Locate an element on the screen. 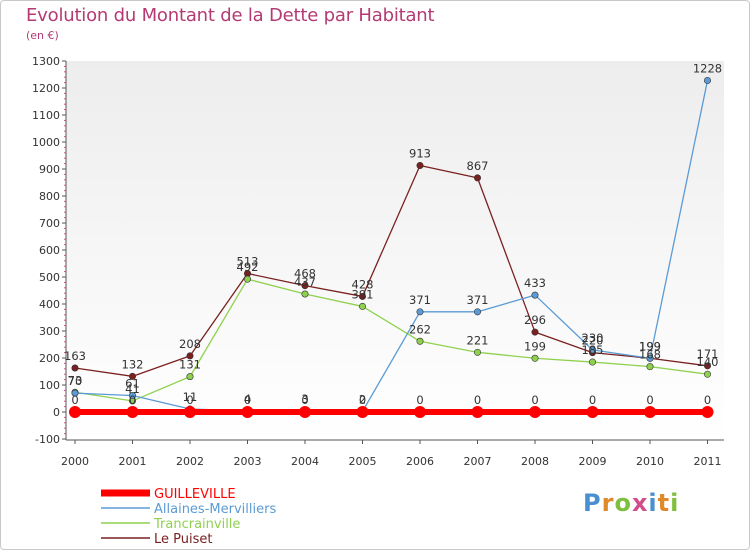 The image size is (750, 550). x-tick-label: 2005 is located at coordinates (363, 461).